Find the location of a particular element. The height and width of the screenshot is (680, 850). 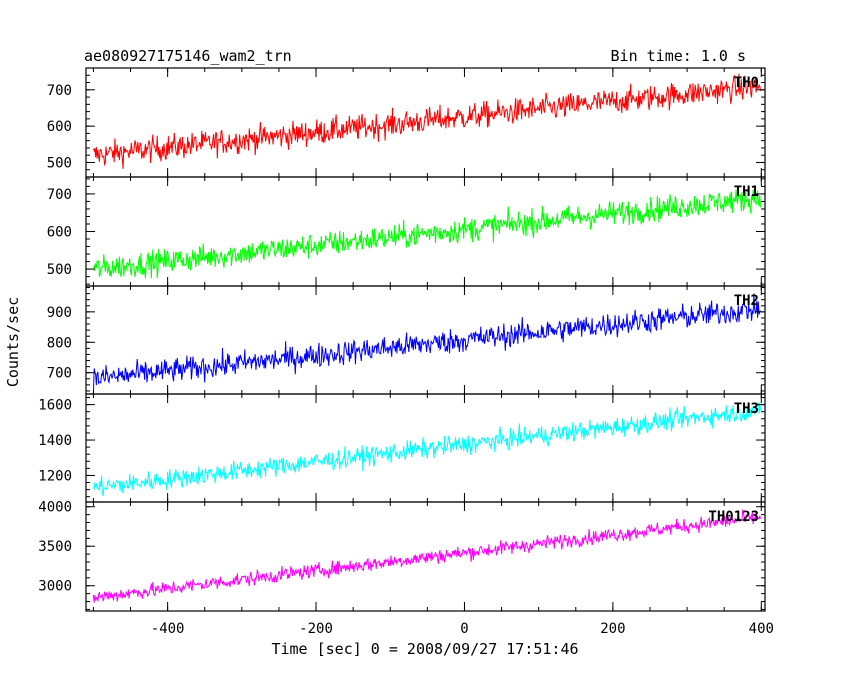

bin-time-label: Bin time: 1.0 s is located at coordinates (678, 56).